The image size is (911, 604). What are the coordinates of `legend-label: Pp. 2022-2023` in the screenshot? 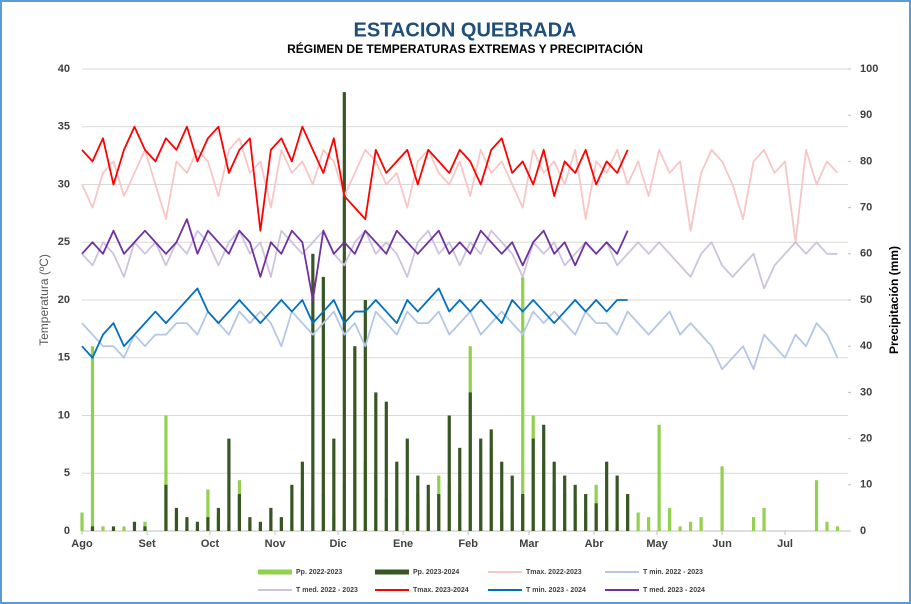 It's located at (319, 572).